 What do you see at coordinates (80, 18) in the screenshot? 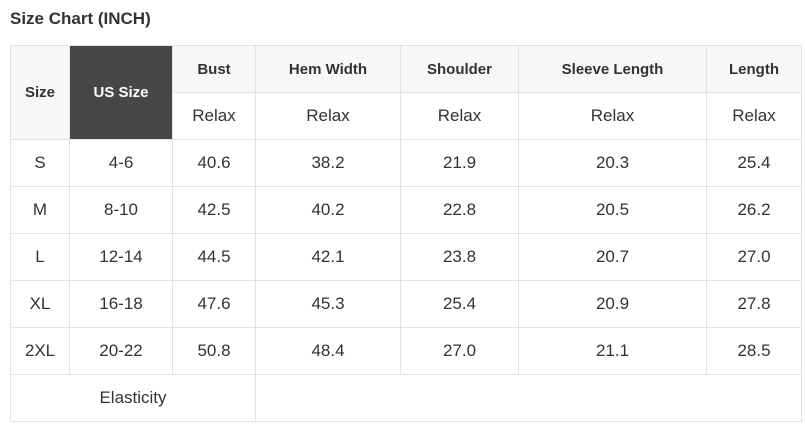
I see `page-title: Size Chart (INCH)` at bounding box center [80, 18].